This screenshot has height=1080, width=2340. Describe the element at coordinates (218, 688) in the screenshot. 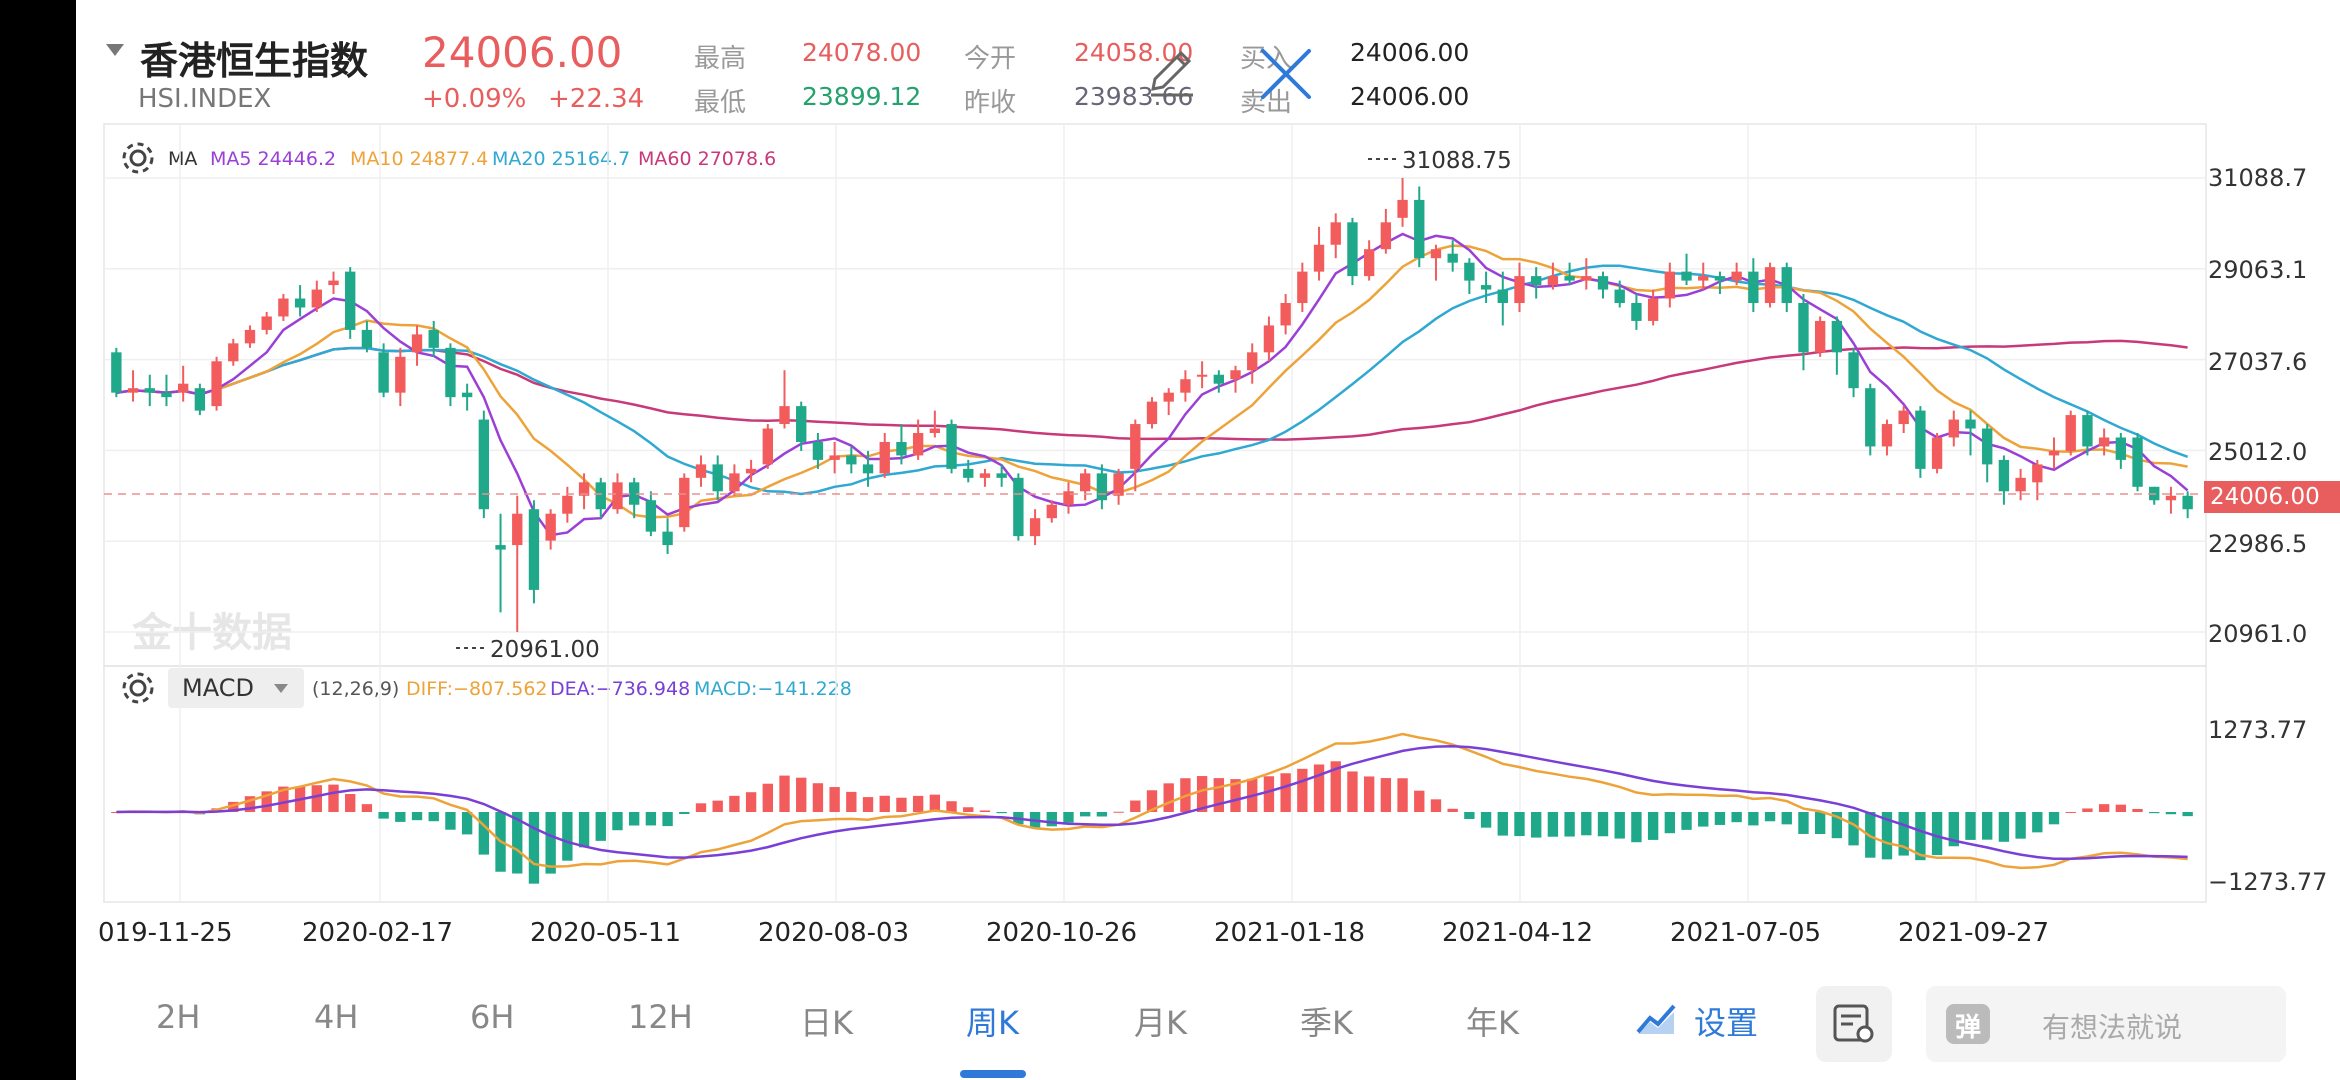

I see `macd-selector-label: MACD` at that location.